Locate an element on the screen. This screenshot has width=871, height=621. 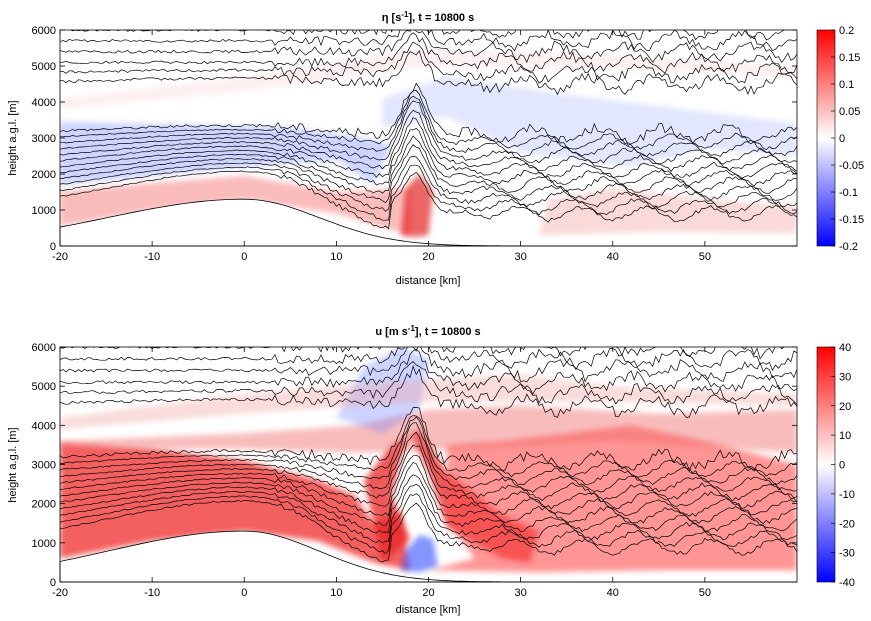
colorbar-tick-label: 0.2 is located at coordinates (846, 31).